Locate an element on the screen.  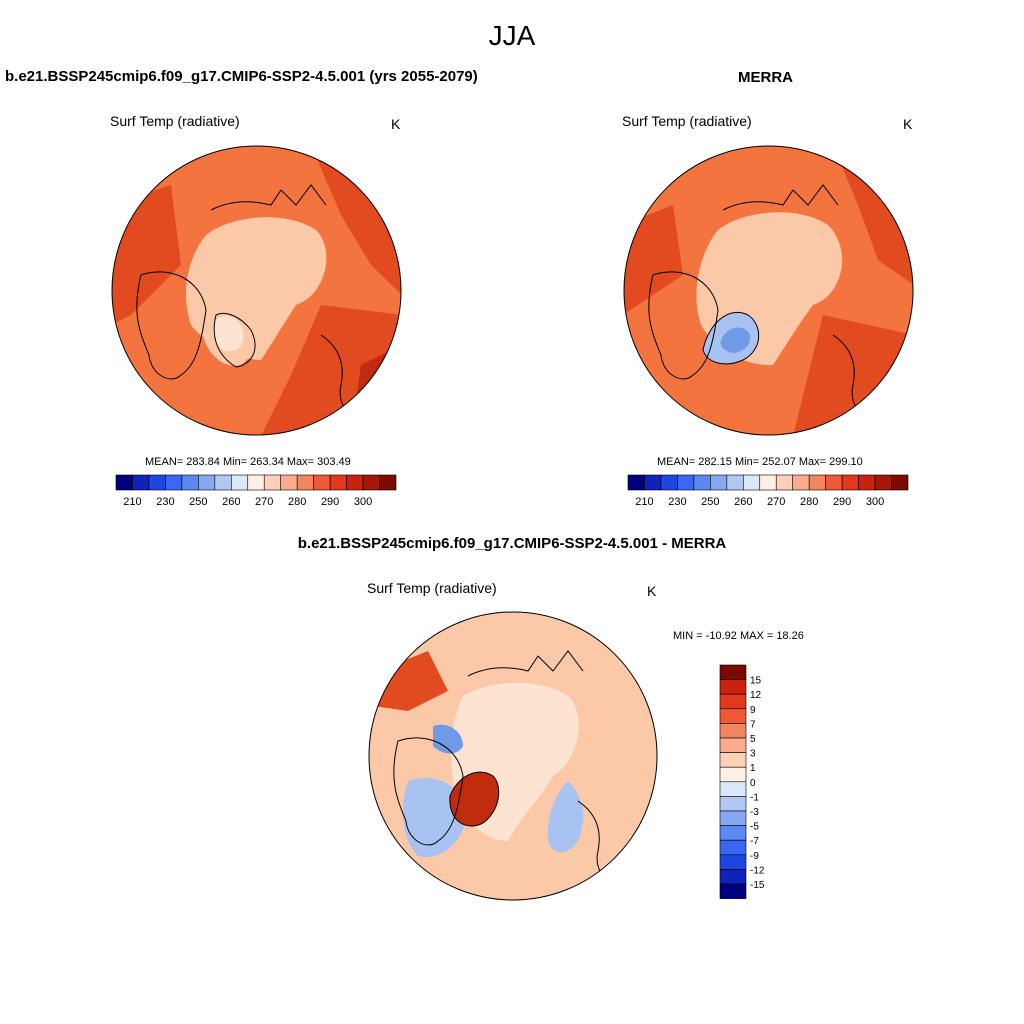
colorbar-tick-label: 300 is located at coordinates (363, 502).